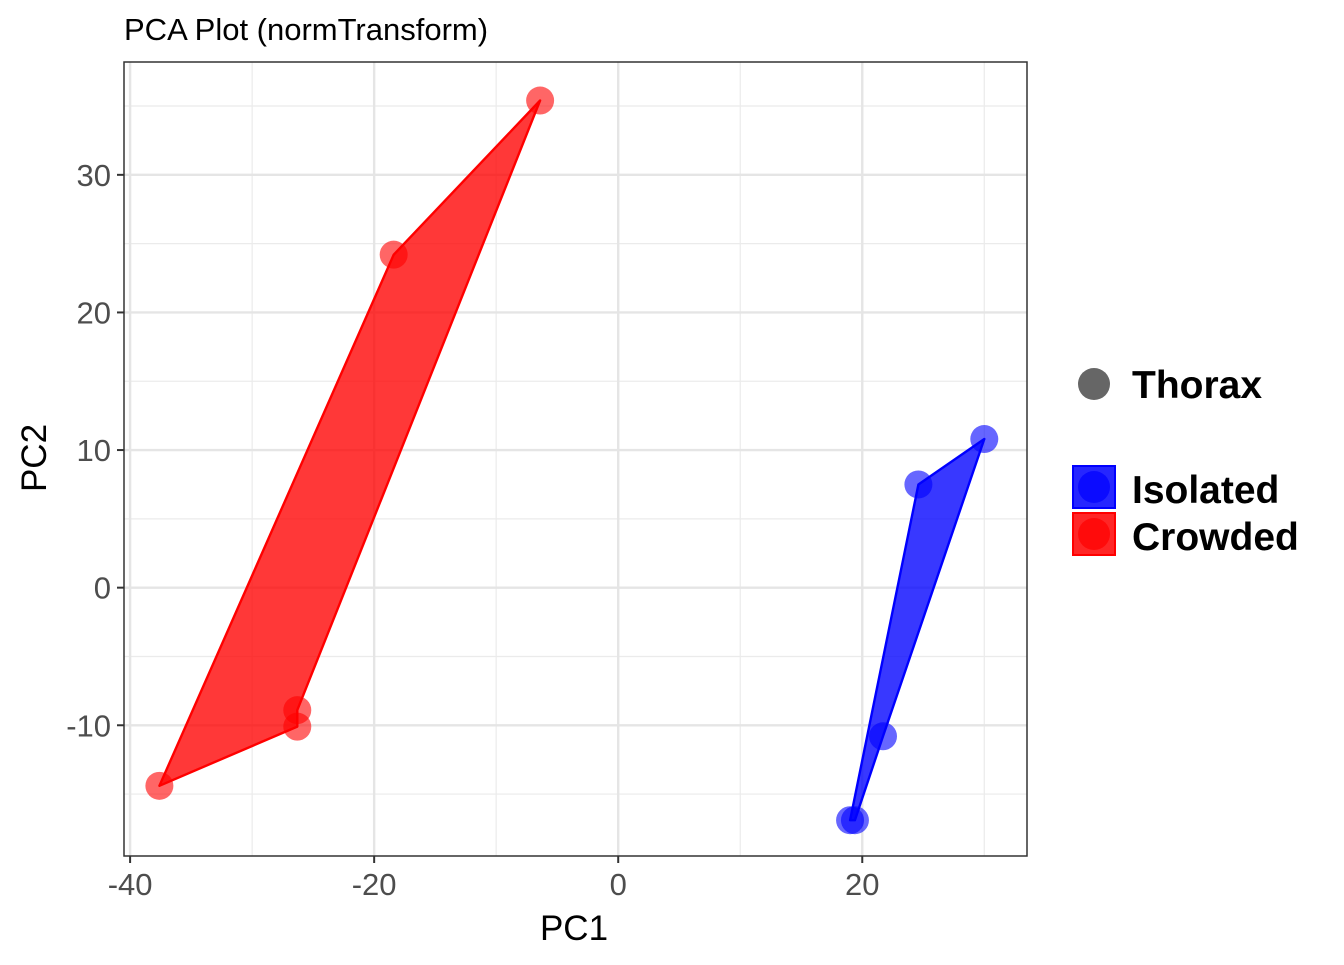  Describe the element at coordinates (1205, 490) in the screenshot. I see `legend-label-isolated: Isolated` at that location.